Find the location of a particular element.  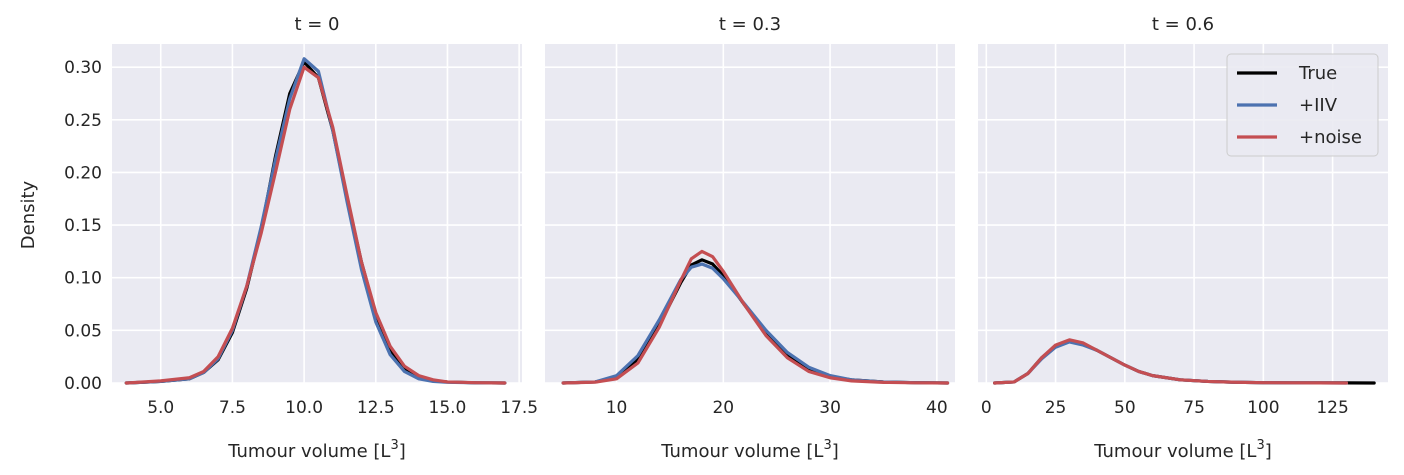

legend-label: +noise is located at coordinates (1330, 137).